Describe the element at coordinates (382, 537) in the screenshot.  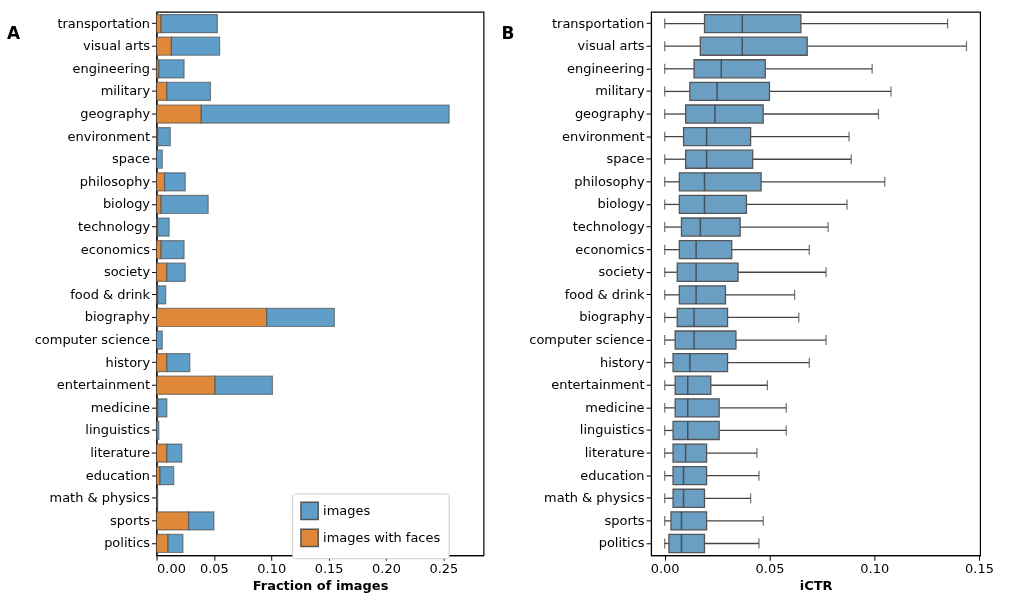
I see `legend-label: images with faces` at that location.